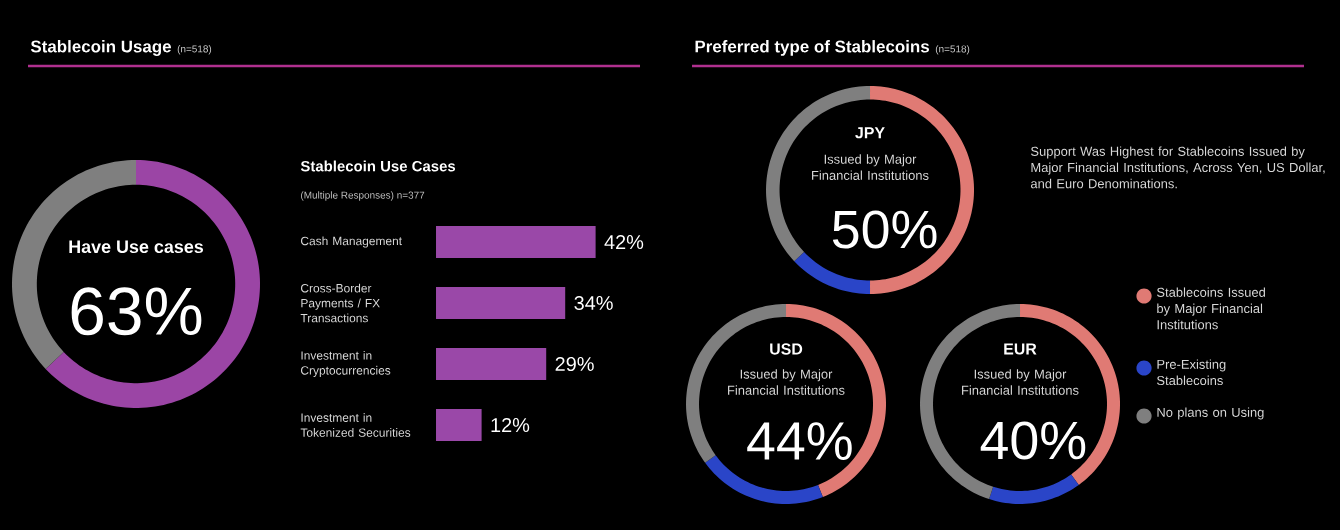 The image size is (1340, 530). I want to click on data-label: 44%, so click(799, 441).